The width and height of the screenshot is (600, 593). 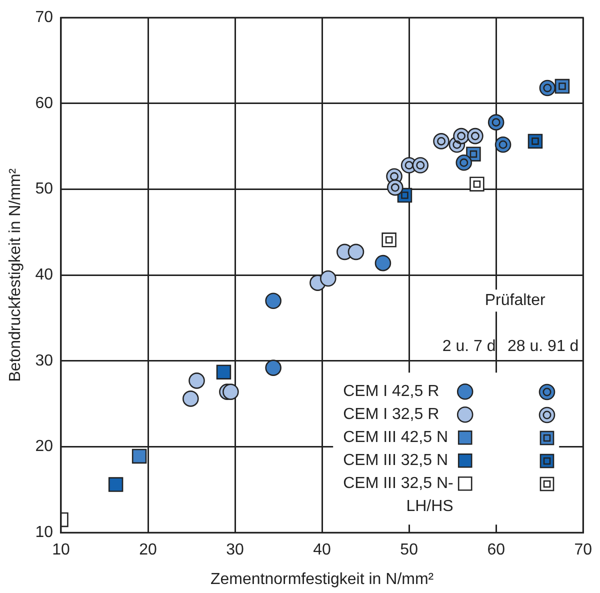 I want to click on y-tick-label: 30, so click(x=44, y=361).